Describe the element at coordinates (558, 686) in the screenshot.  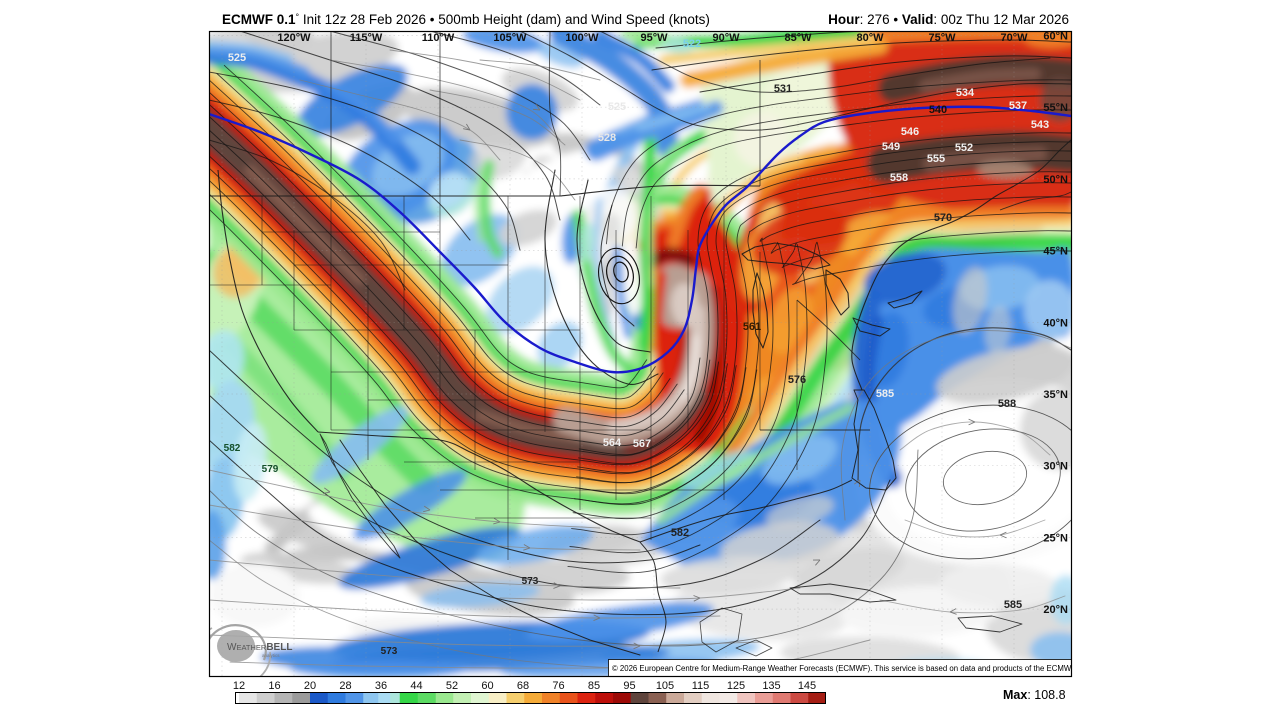
I see `svg-text: 76` at that location.